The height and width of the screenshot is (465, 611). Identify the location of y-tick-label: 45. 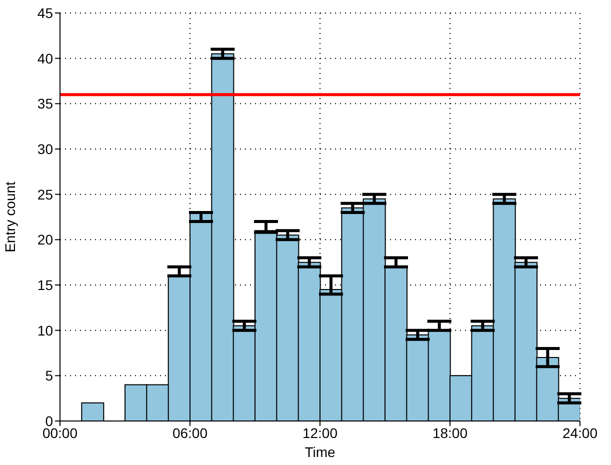
(45, 12).